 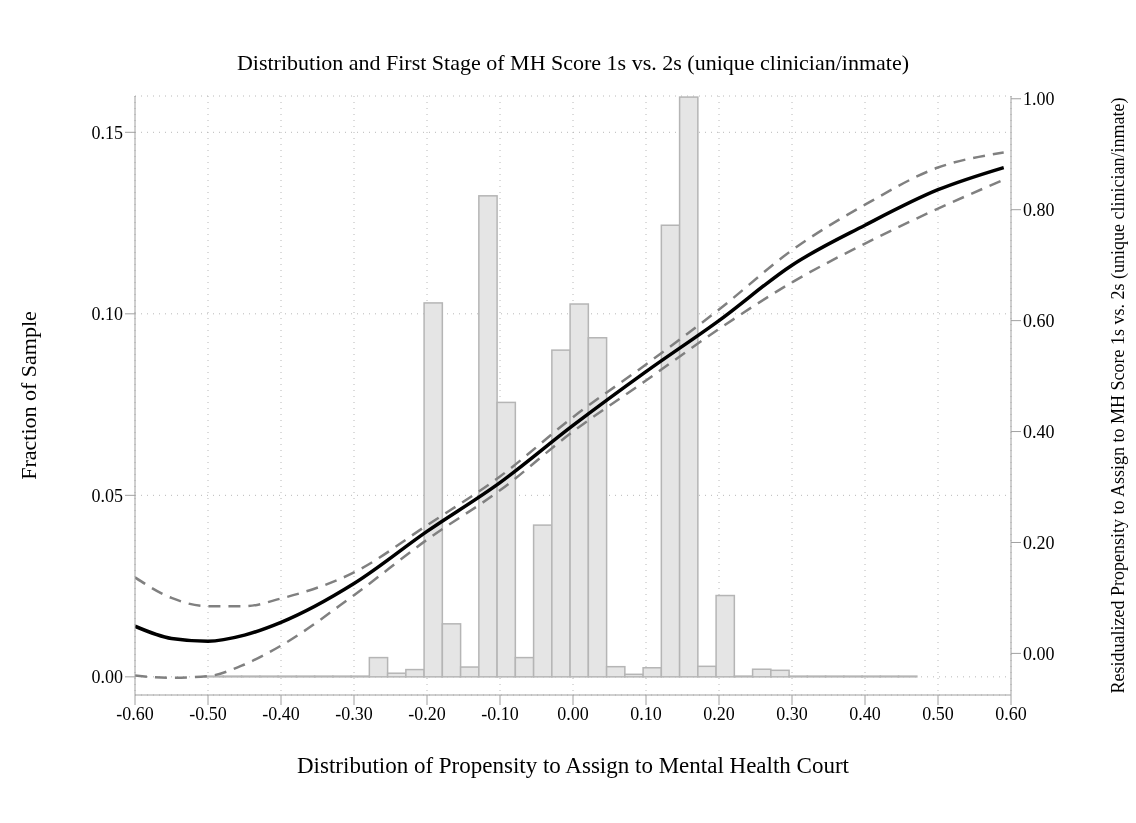 I want to click on y2-axis-title: Residualized Propensity to Assign to MH Score 1s vs. 2s (unique clinician/inmate), so click(x=1119, y=395).